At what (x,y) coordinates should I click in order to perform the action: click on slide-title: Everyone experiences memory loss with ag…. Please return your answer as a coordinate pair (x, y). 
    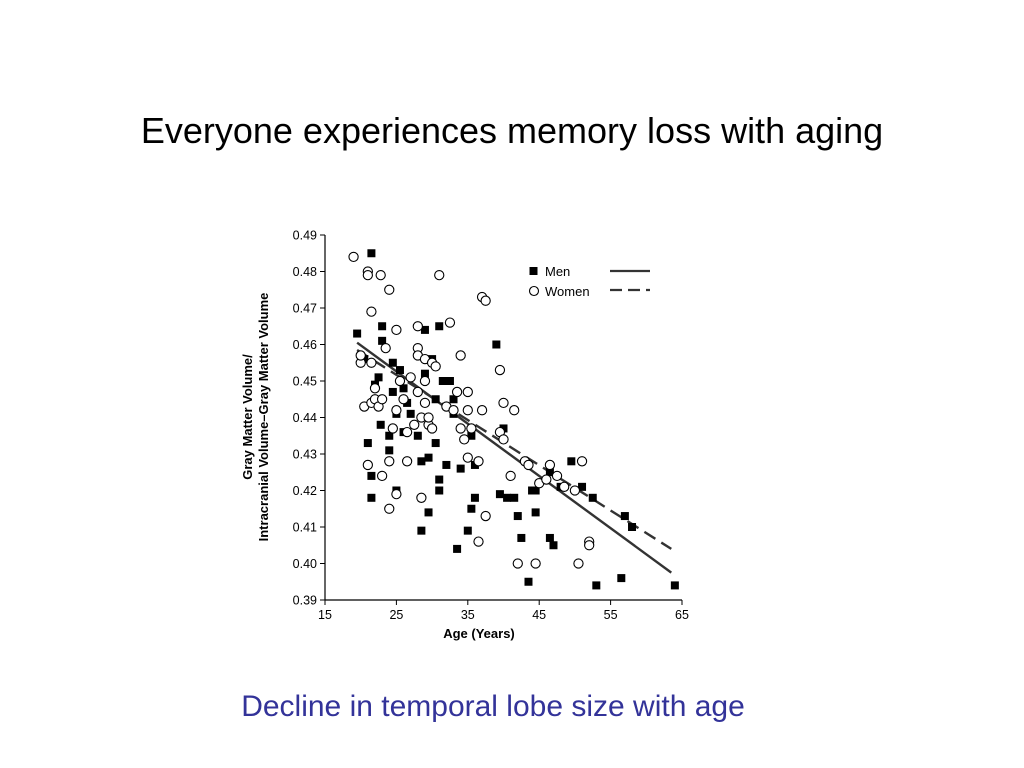
    Looking at the image, I should click on (512, 130).